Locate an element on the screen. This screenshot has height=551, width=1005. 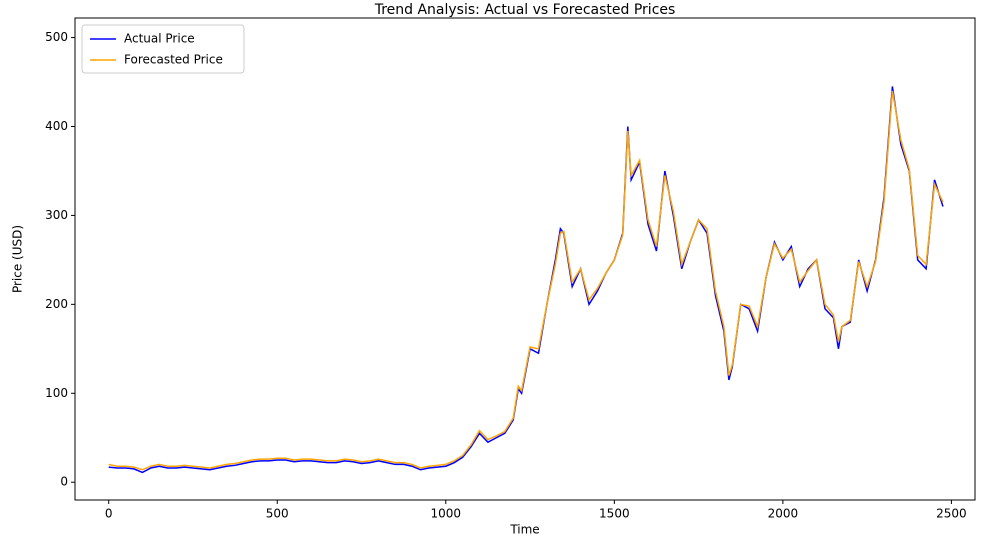
x-tick-label: 1500 is located at coordinates (614, 514).